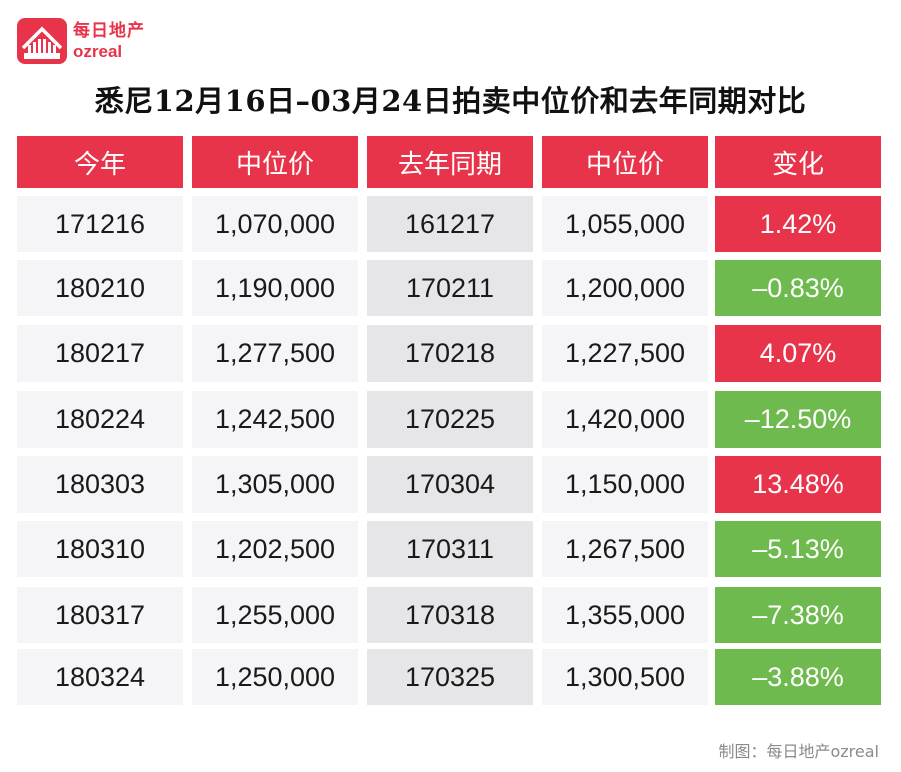 The height and width of the screenshot is (772, 901). Describe the element at coordinates (625, 288) in the screenshot. I see `cell-last-year-median: 1,200,000` at that location.